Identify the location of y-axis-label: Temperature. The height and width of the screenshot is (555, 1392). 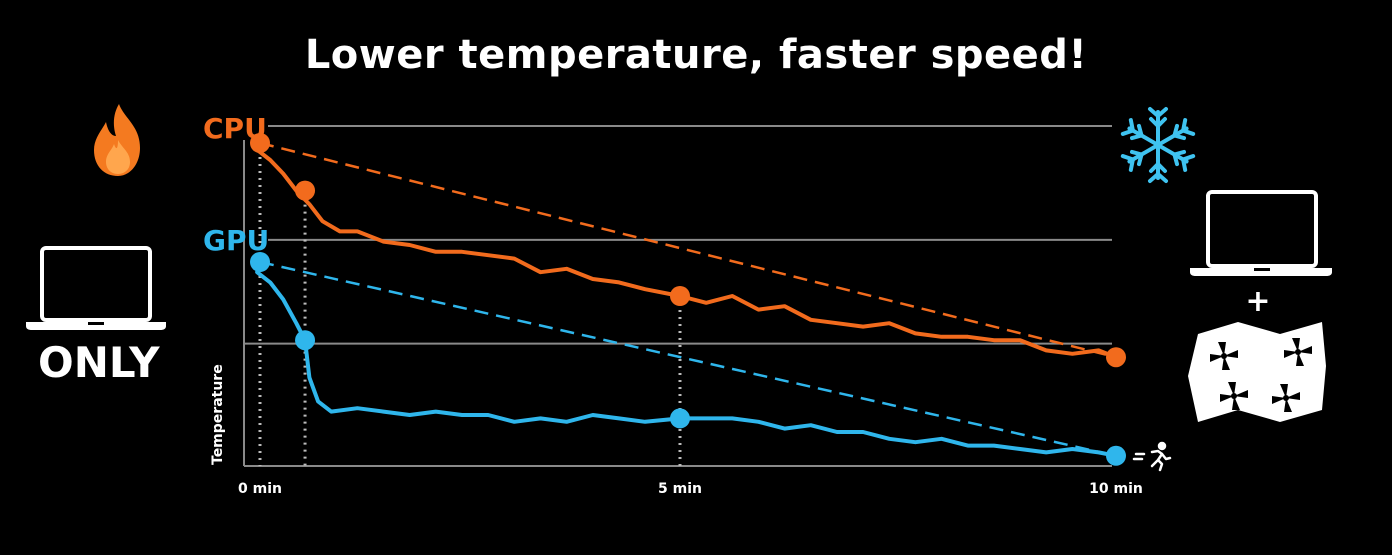
(218, 414).